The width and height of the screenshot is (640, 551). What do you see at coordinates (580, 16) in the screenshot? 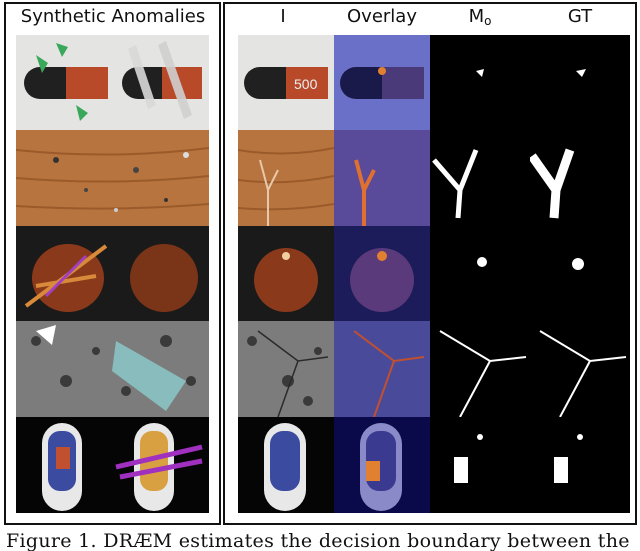
I see `header-gt: GT` at bounding box center [580, 16].